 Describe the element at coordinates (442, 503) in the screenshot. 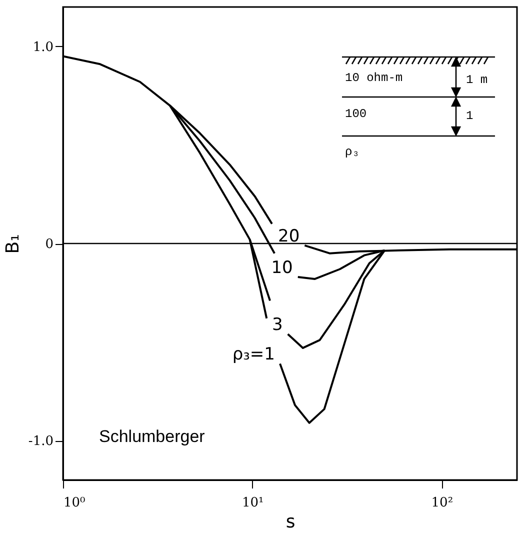

I see `x-tick-label: 10²` at that location.